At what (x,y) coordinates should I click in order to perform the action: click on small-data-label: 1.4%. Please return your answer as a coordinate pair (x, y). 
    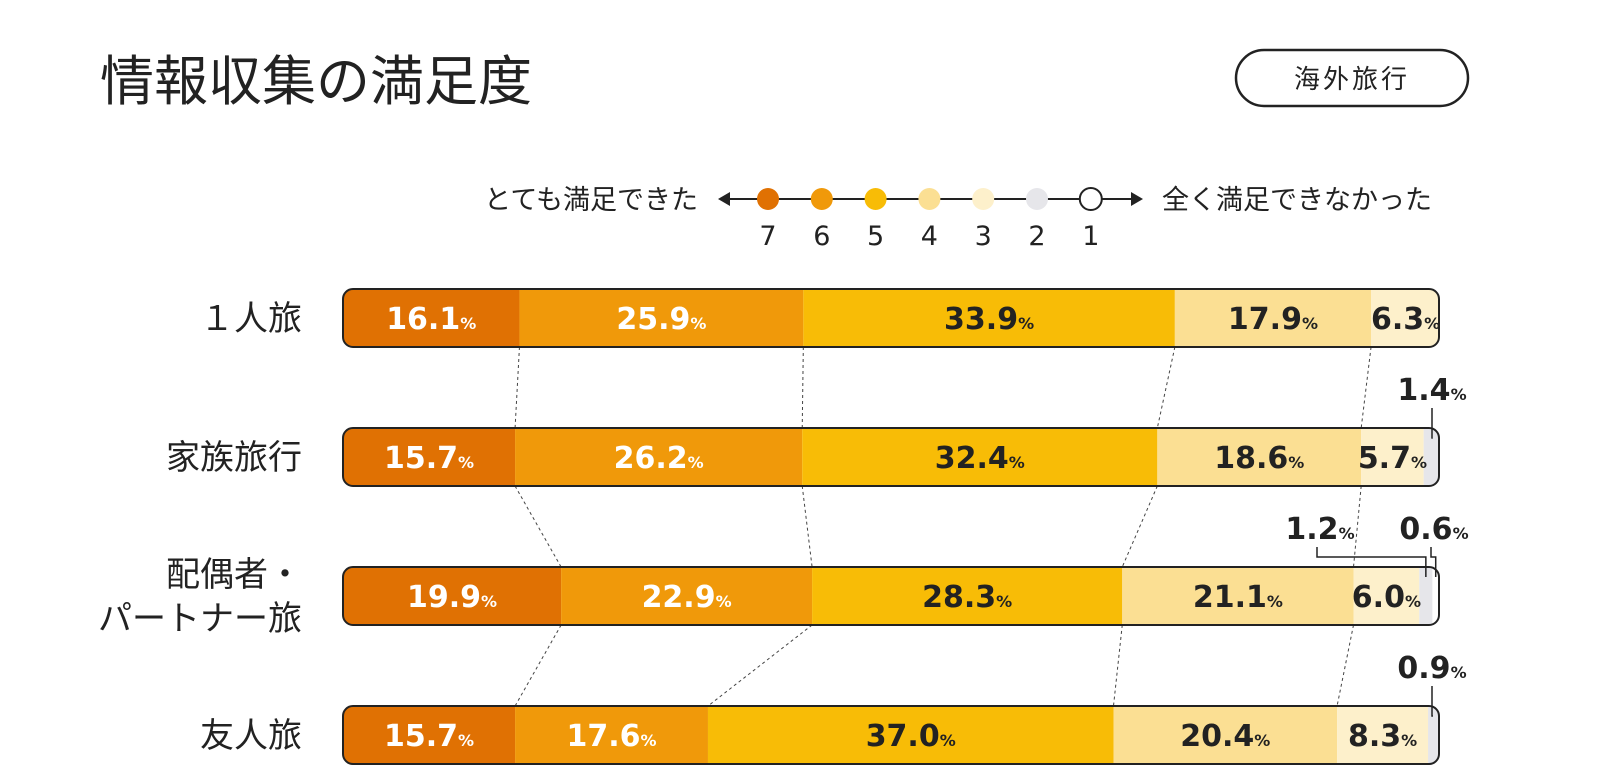
    Looking at the image, I should click on (1431, 390).